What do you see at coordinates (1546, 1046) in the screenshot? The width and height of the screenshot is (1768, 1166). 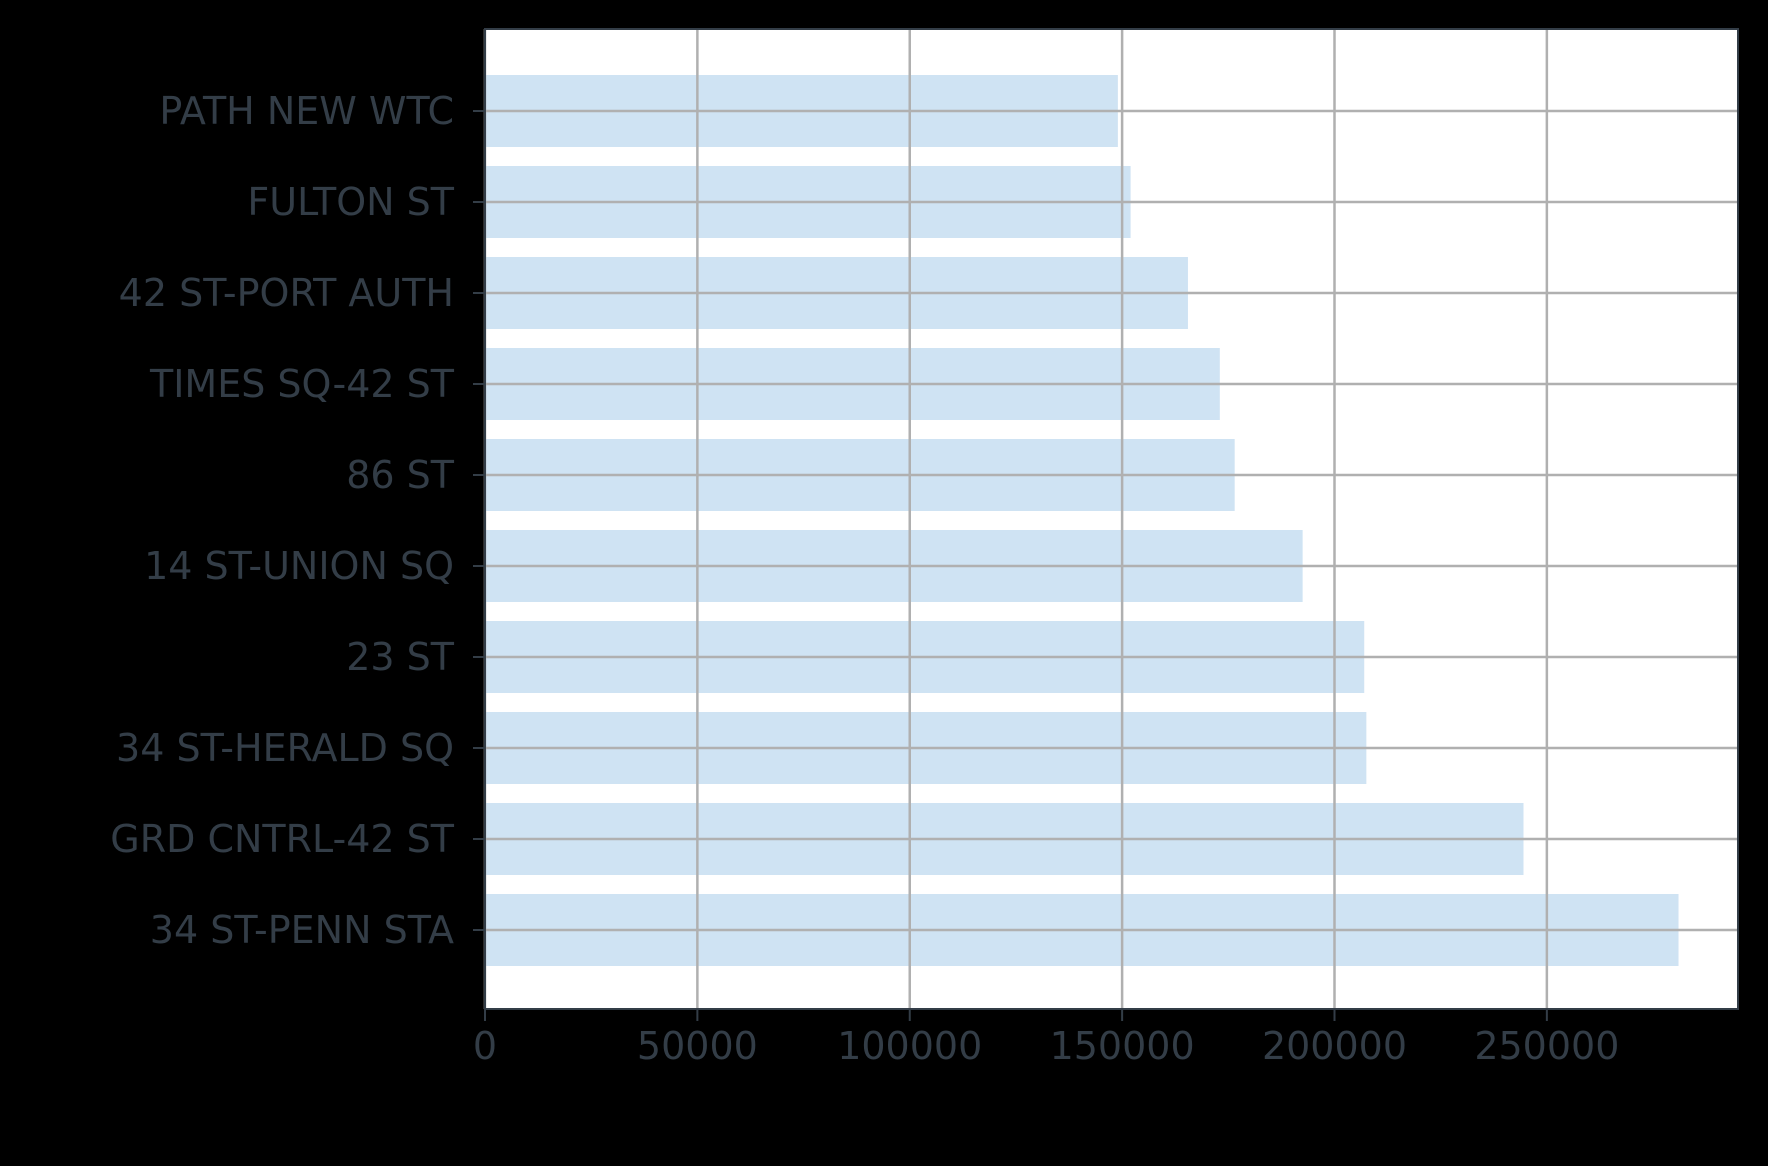 I see `x-tick-label: 250000` at bounding box center [1546, 1046].